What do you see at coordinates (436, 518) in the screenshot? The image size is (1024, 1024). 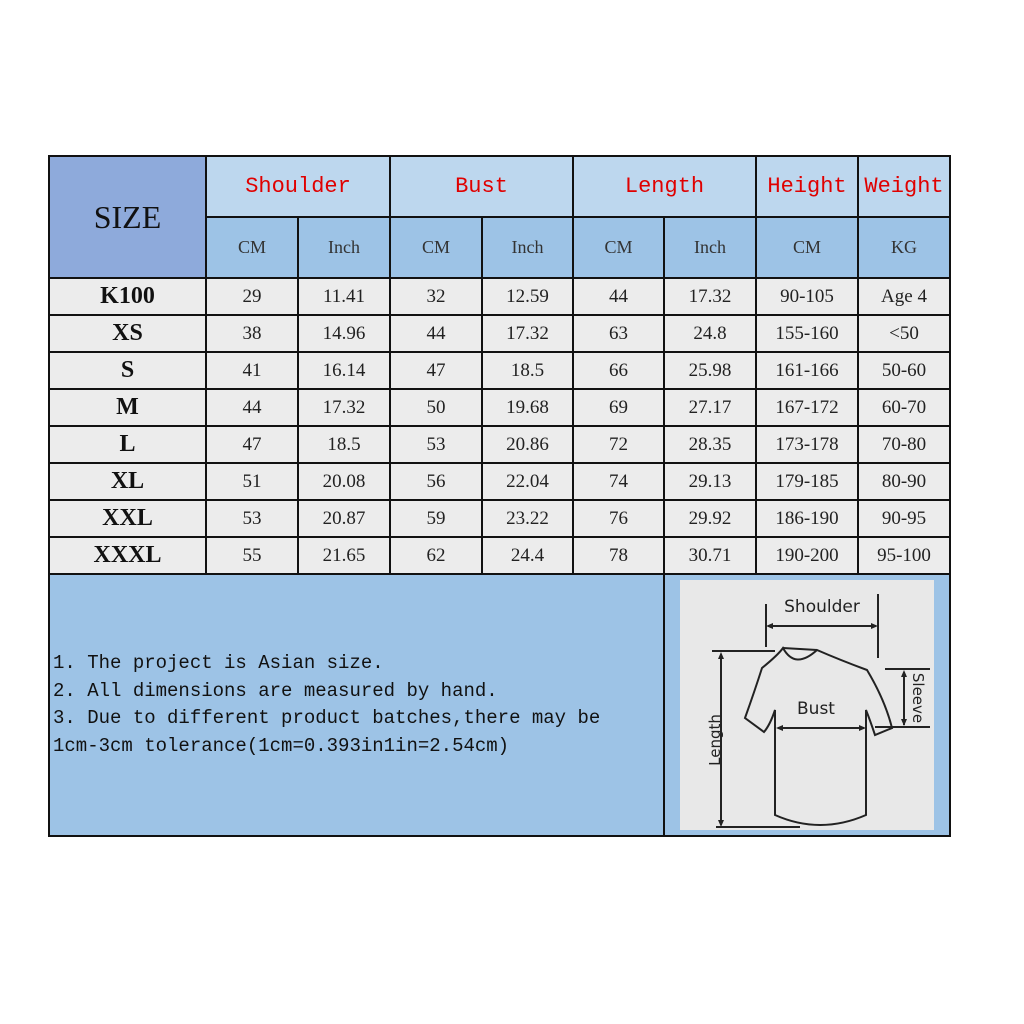 I see `value-cell: 59` at bounding box center [436, 518].